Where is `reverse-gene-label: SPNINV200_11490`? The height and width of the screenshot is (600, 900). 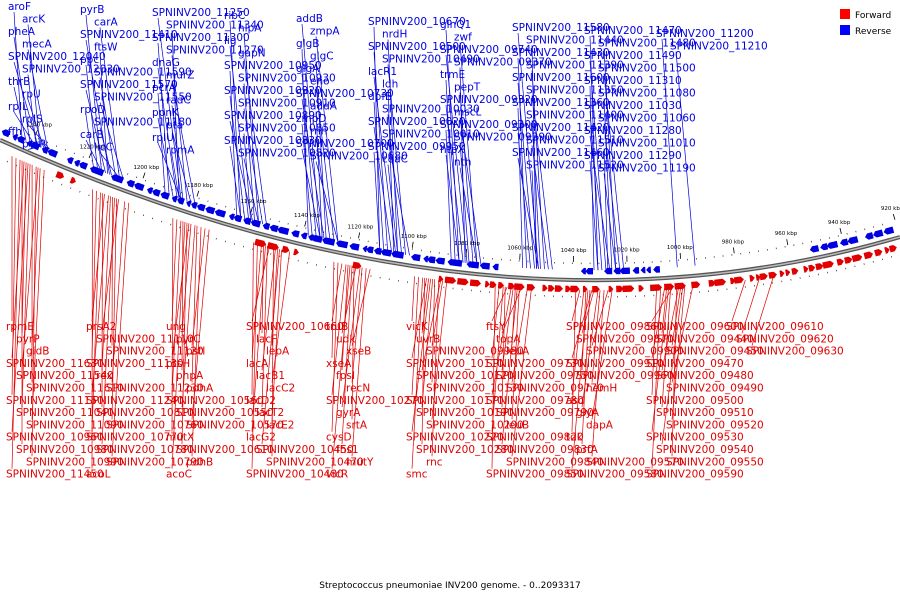
reverse-gene-label: SPNINV200_11490 is located at coordinates (633, 56).